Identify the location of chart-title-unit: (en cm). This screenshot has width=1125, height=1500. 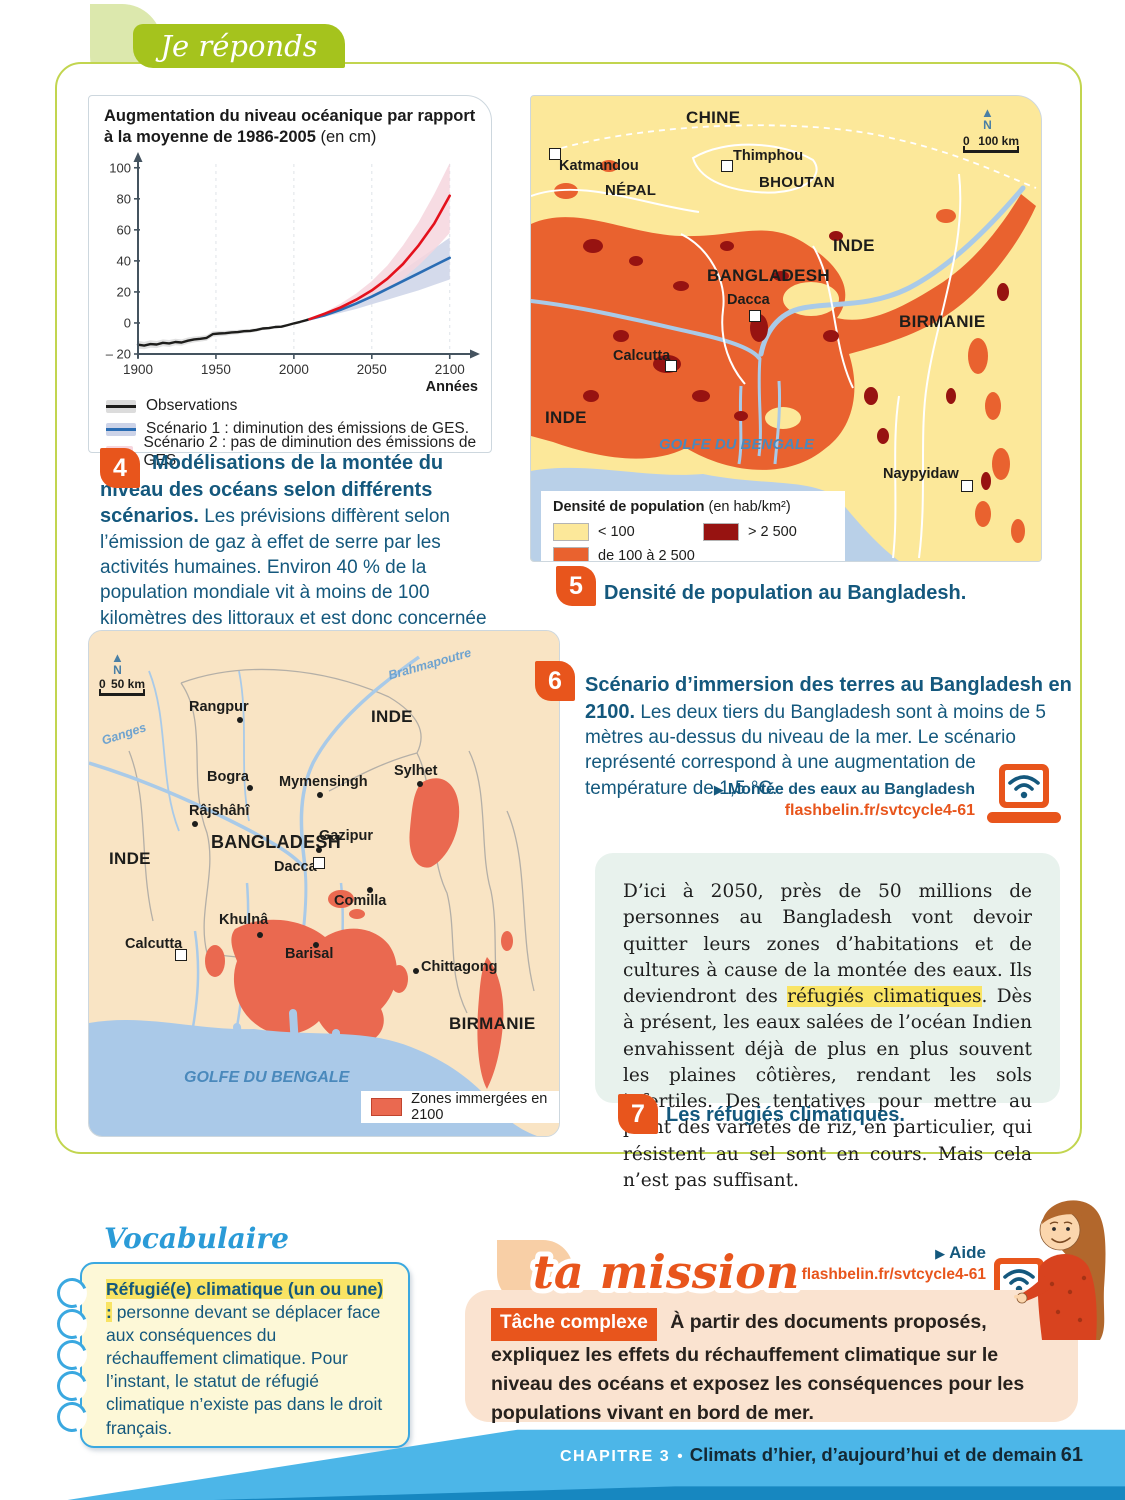
(348, 136).